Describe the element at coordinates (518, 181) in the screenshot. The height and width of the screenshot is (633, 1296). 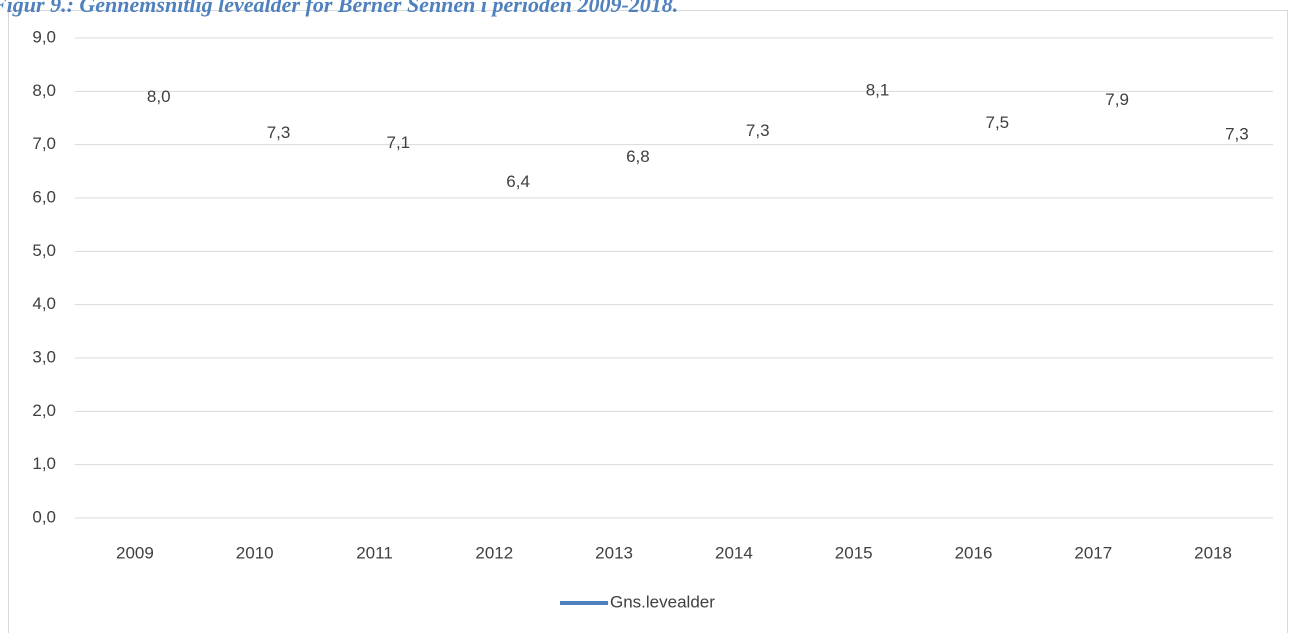
I see `data-label: 6,4` at that location.